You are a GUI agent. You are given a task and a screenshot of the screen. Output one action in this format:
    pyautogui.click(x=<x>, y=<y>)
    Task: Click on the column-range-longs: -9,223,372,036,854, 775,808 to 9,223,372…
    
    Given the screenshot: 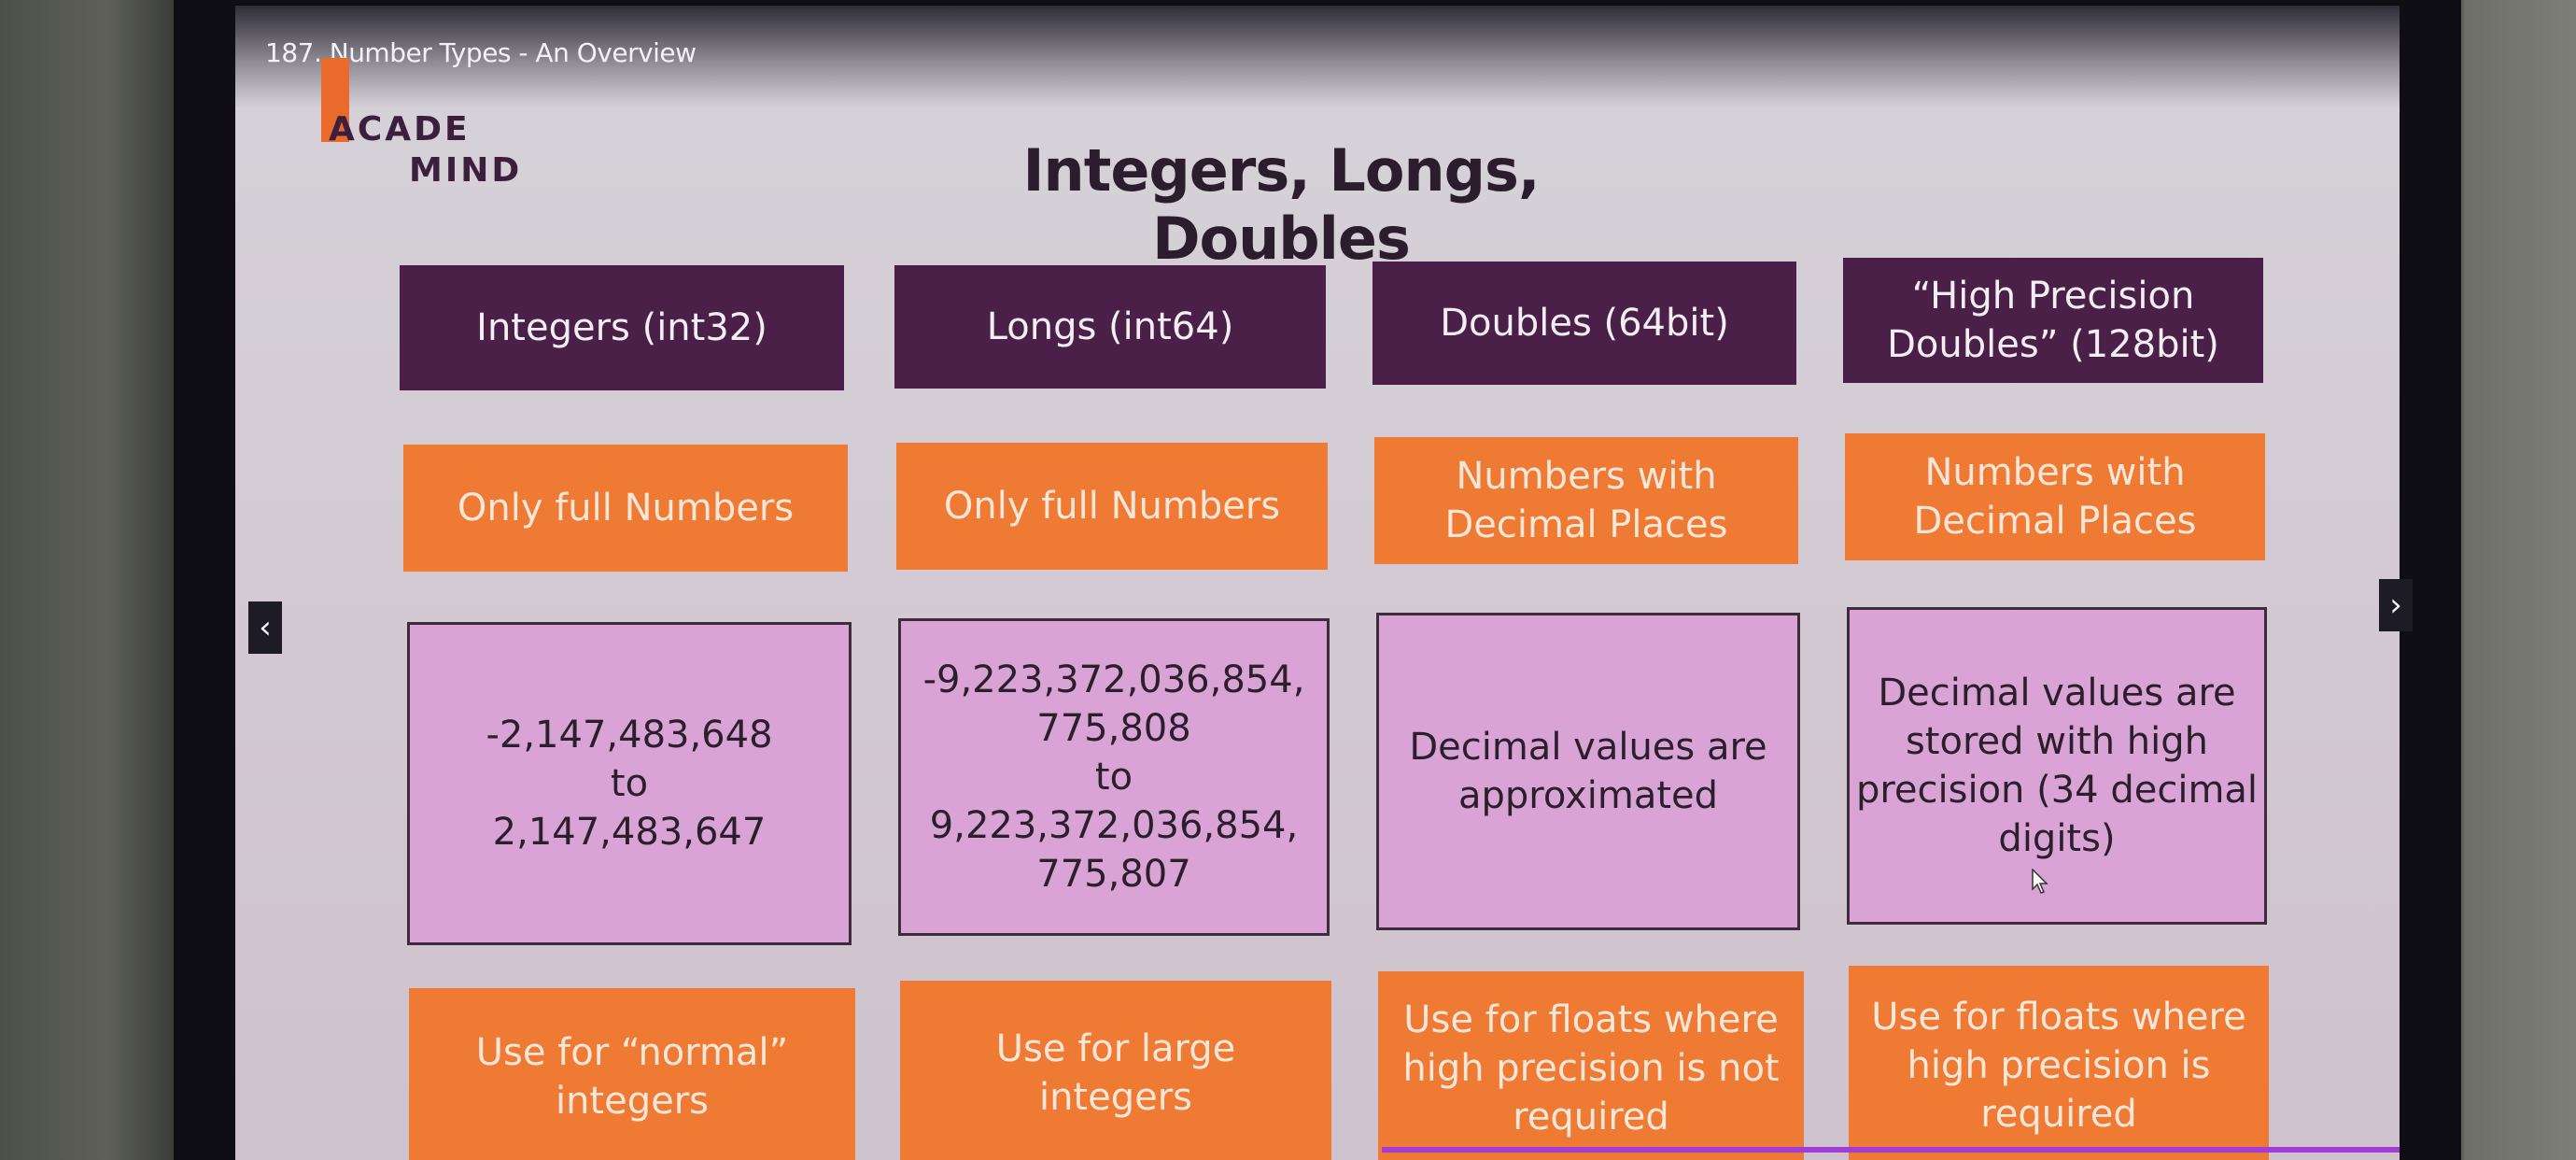 What is the action you would take?
    pyautogui.click(x=1114, y=777)
    